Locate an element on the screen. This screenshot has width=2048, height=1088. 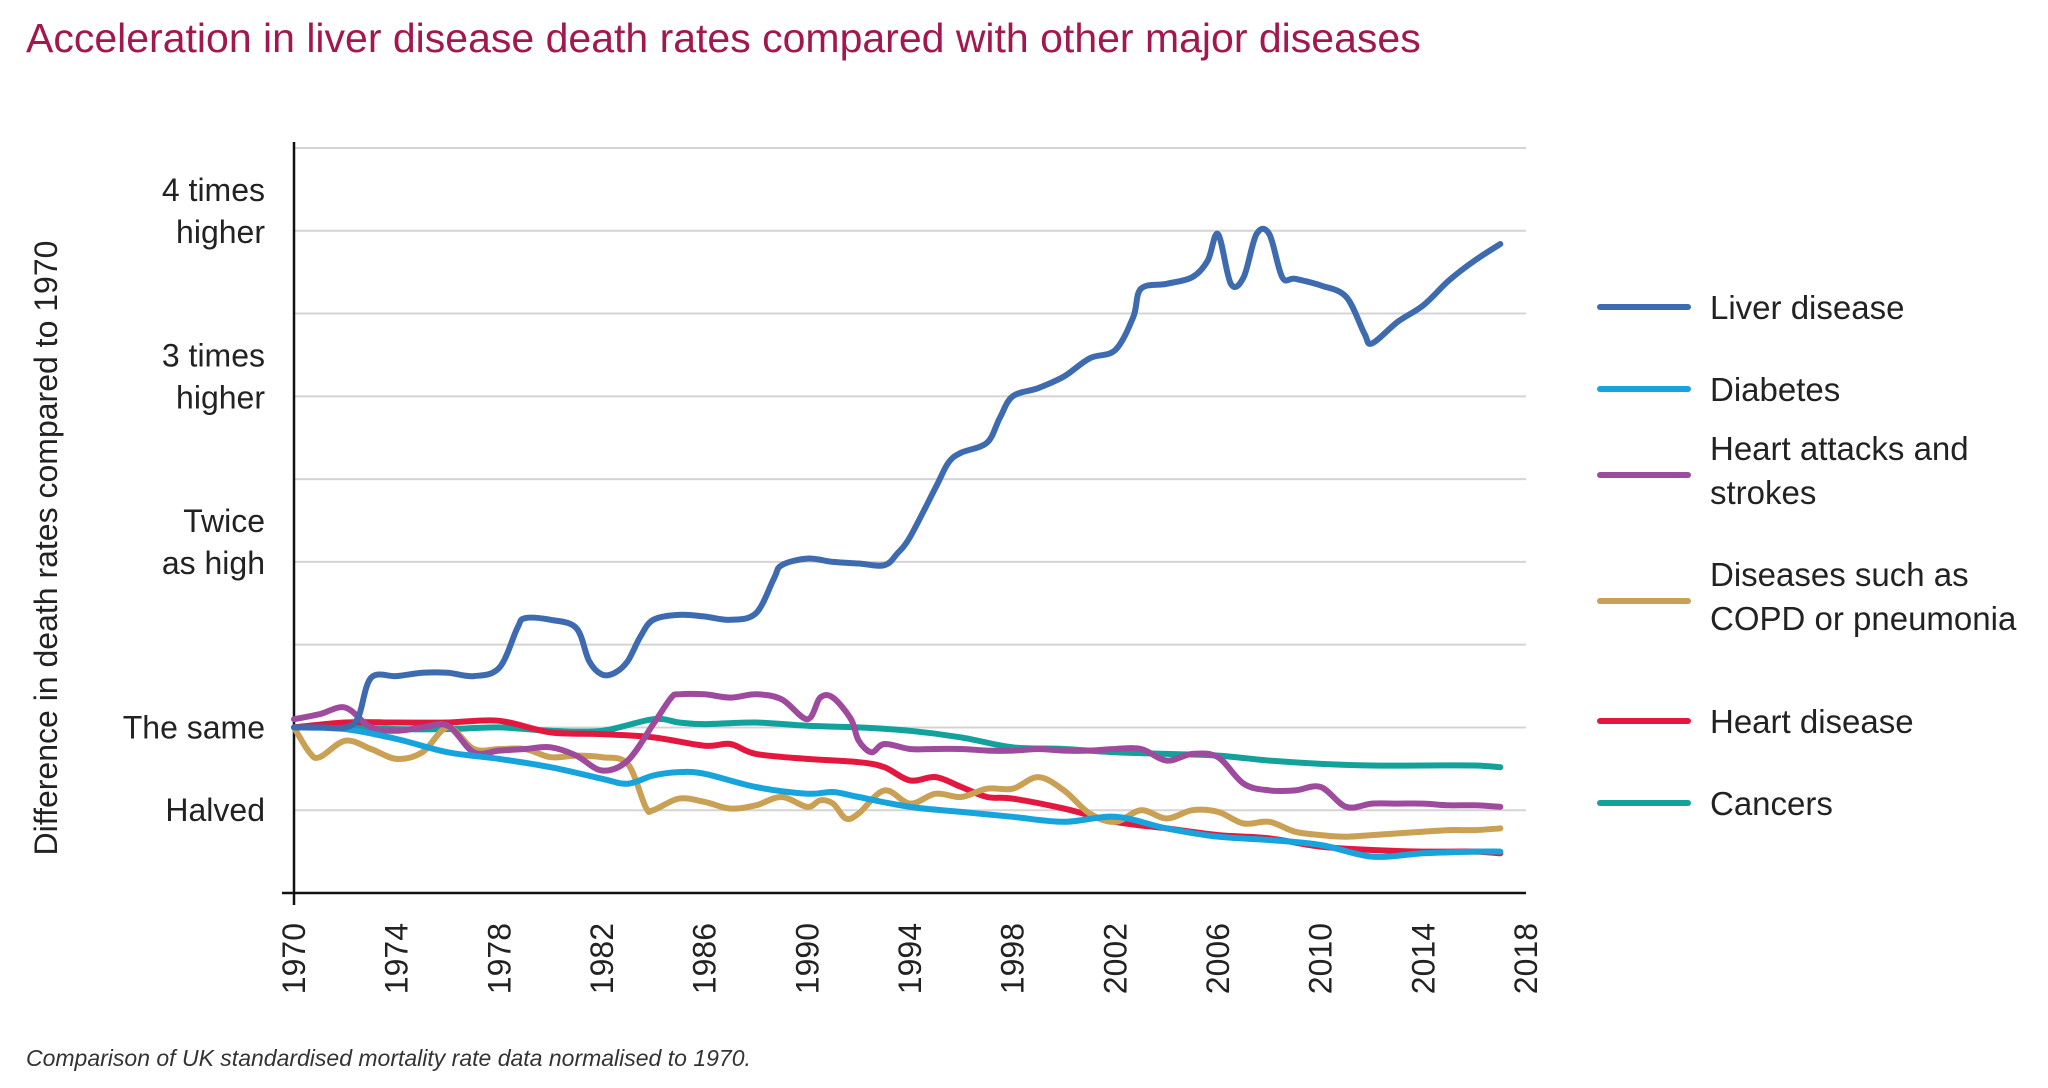
x-tick-label-2010: 2010 is located at coordinates (1321, 958).